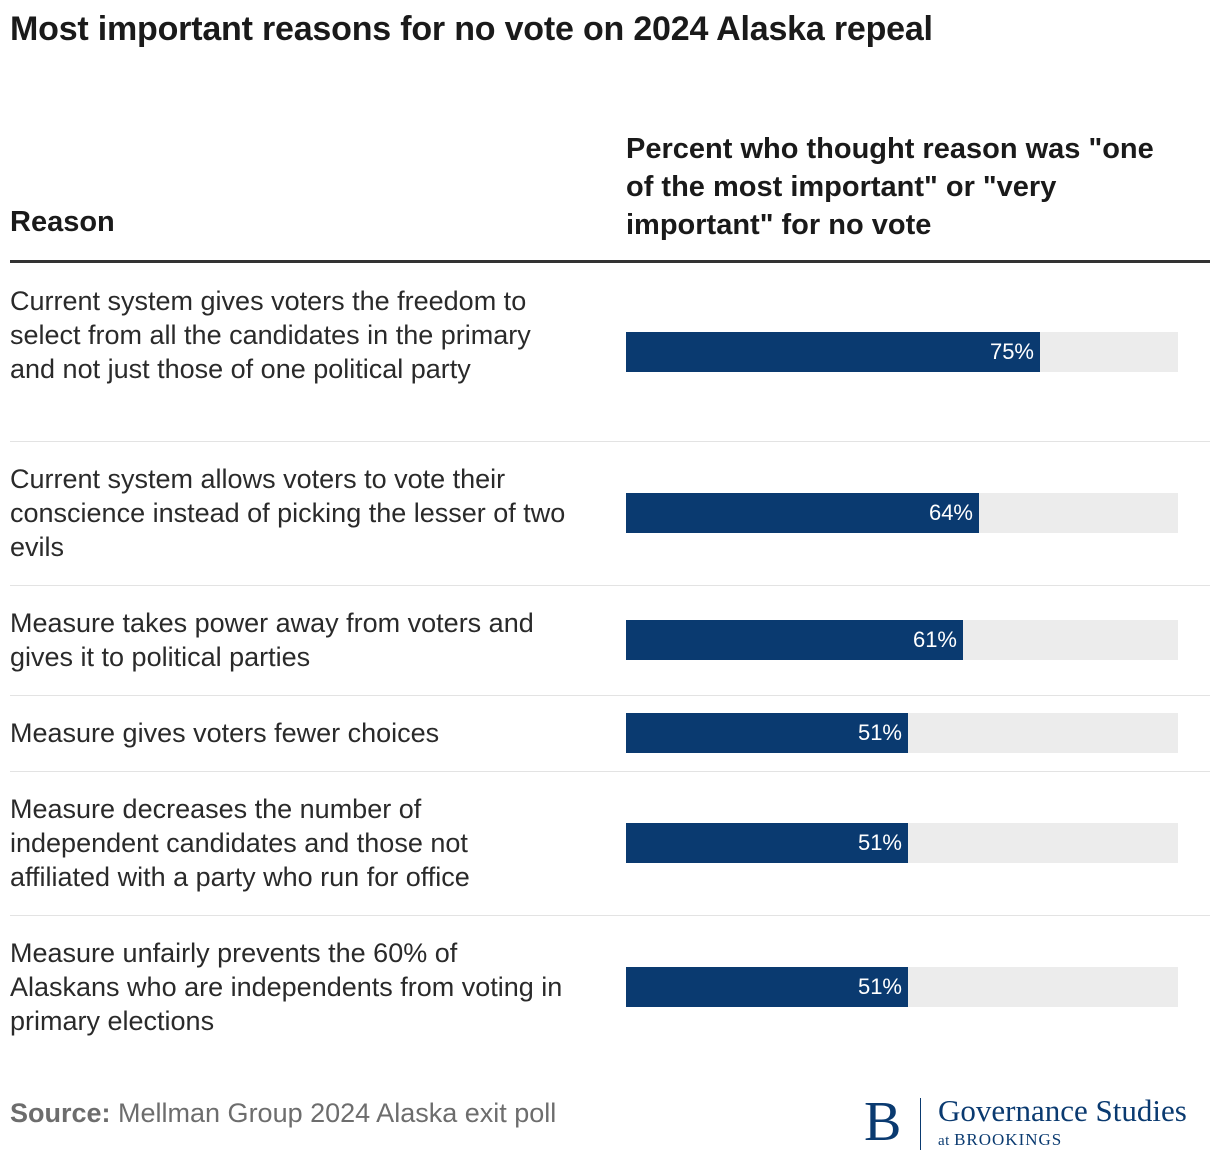 The height and width of the screenshot is (1160, 1220). I want to click on bar-track: 61%, so click(902, 640).